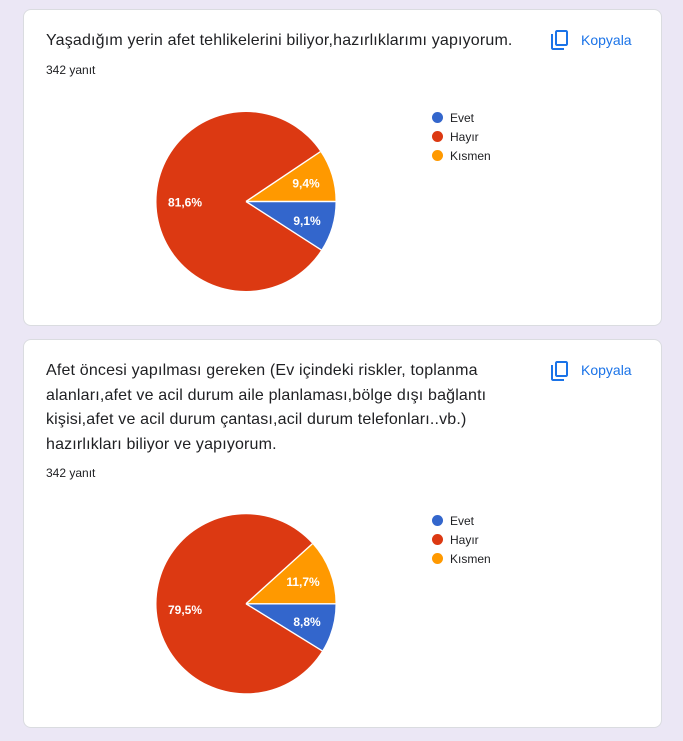 The width and height of the screenshot is (683, 741). Describe the element at coordinates (185, 610) in the screenshot. I see `svg-text: 79,5%` at that location.